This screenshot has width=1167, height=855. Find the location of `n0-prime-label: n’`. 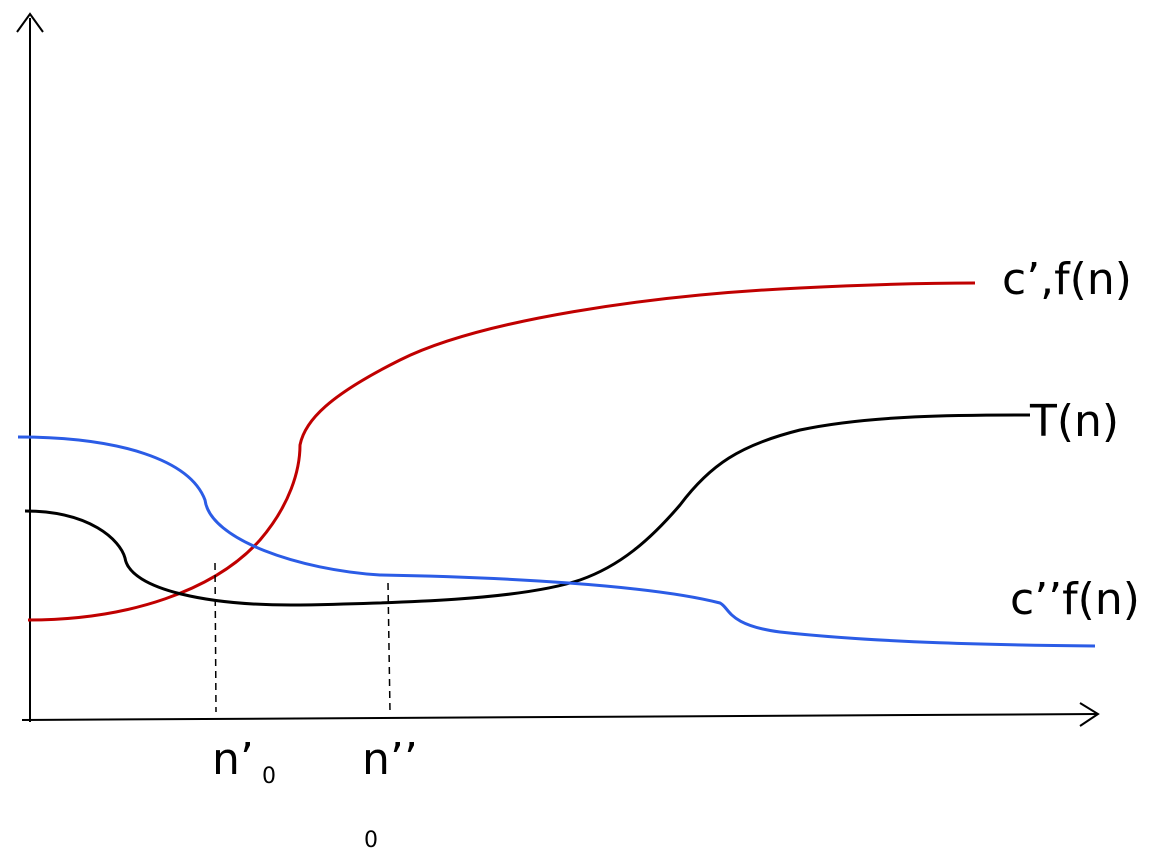

n0-prime-label: n’ is located at coordinates (233, 759).